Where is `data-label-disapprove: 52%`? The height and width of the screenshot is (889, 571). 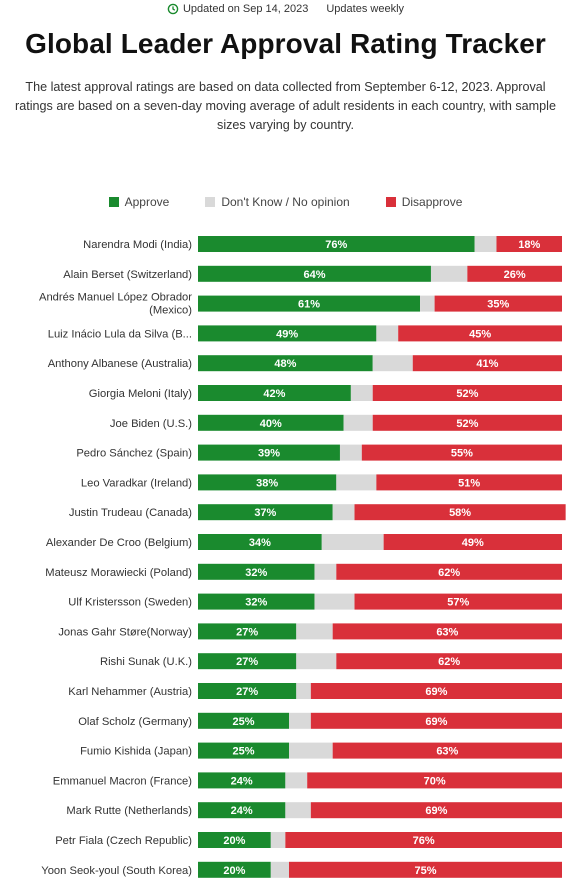
data-label-disapprove: 52% is located at coordinates (467, 424).